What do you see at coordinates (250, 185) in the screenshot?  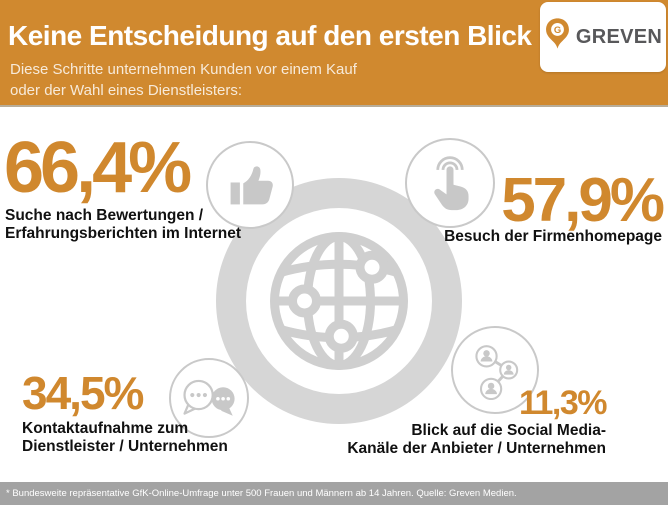 I see `thumbs-up-icon` at bounding box center [250, 185].